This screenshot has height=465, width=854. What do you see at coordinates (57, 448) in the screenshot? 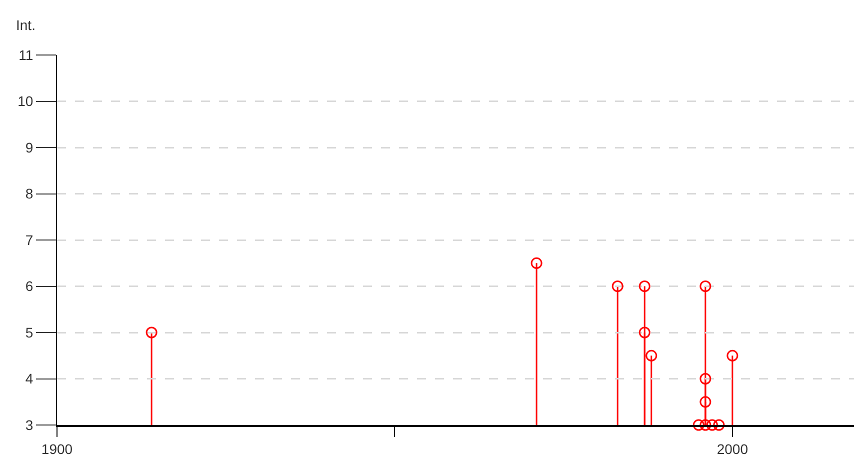
I see `x-tick-label: 1900` at bounding box center [57, 448].